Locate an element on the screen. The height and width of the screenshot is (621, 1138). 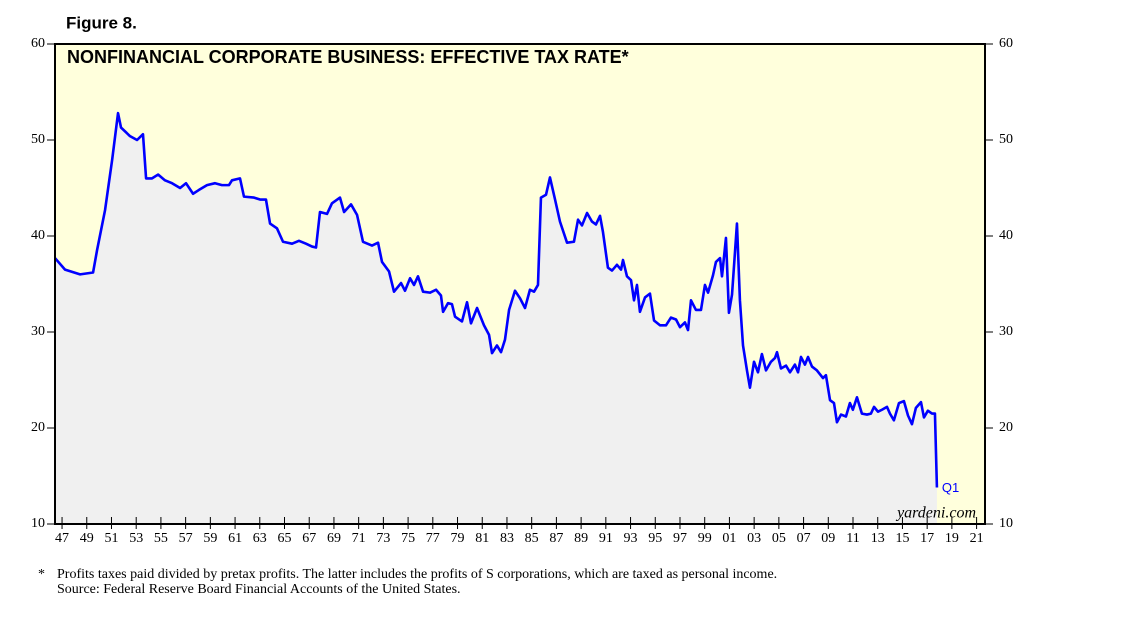
x-tick-label: 03 is located at coordinates (754, 538).